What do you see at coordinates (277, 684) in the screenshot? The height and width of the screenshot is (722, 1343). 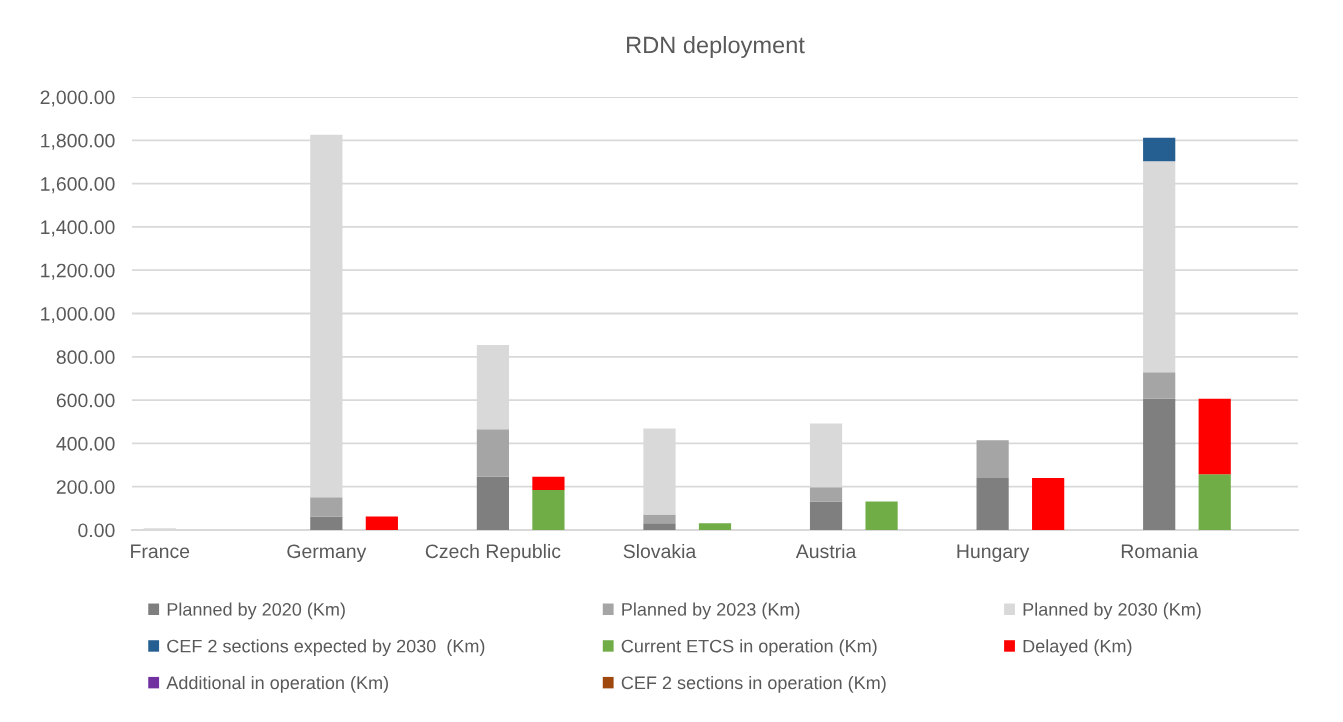 I see `legend-label: Additional in operation (Km)` at bounding box center [277, 684].